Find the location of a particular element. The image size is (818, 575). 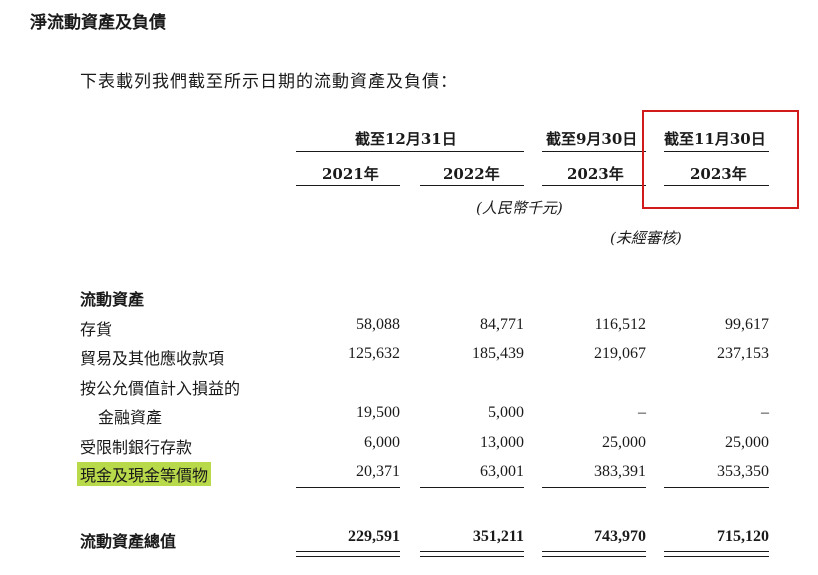

header-rule-nov30 is located at coordinates (716, 151).